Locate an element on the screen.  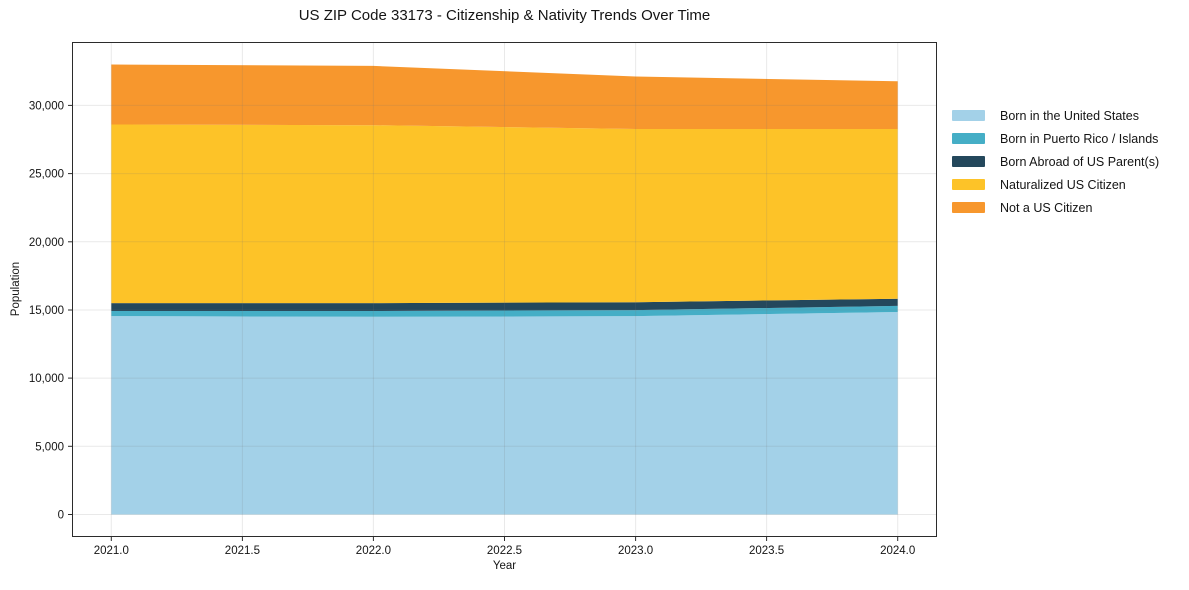
x-tick-label: 2021.5 is located at coordinates (242, 551).